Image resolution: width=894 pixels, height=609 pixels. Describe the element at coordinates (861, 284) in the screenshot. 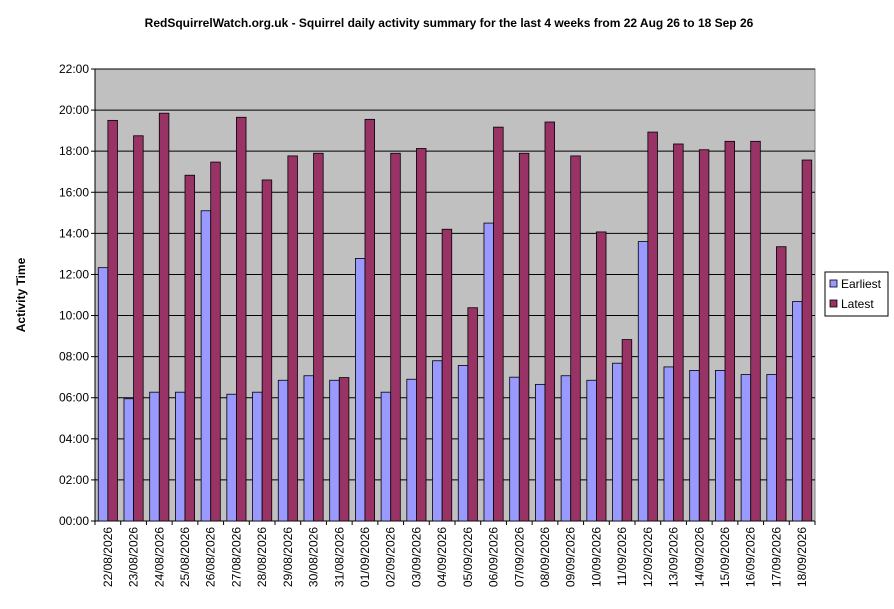

I see `legend-label-earliest: Earliest` at that location.